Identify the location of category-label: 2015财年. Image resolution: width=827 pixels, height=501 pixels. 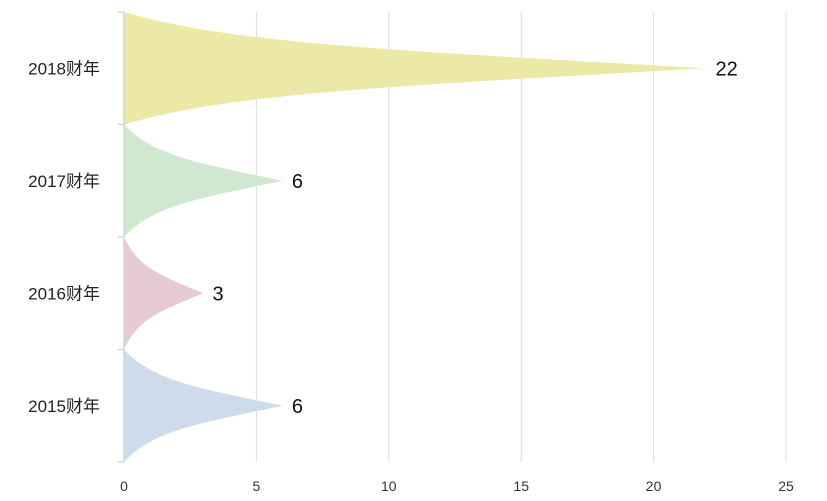
(64, 406).